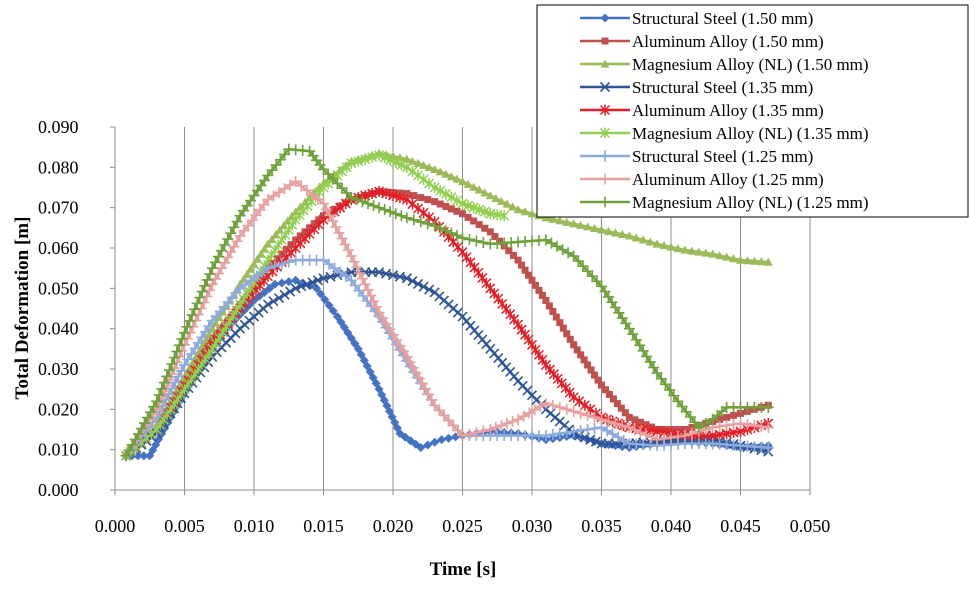 The image size is (969, 591). I want to click on x-tick-label: 0.025, so click(462, 526).